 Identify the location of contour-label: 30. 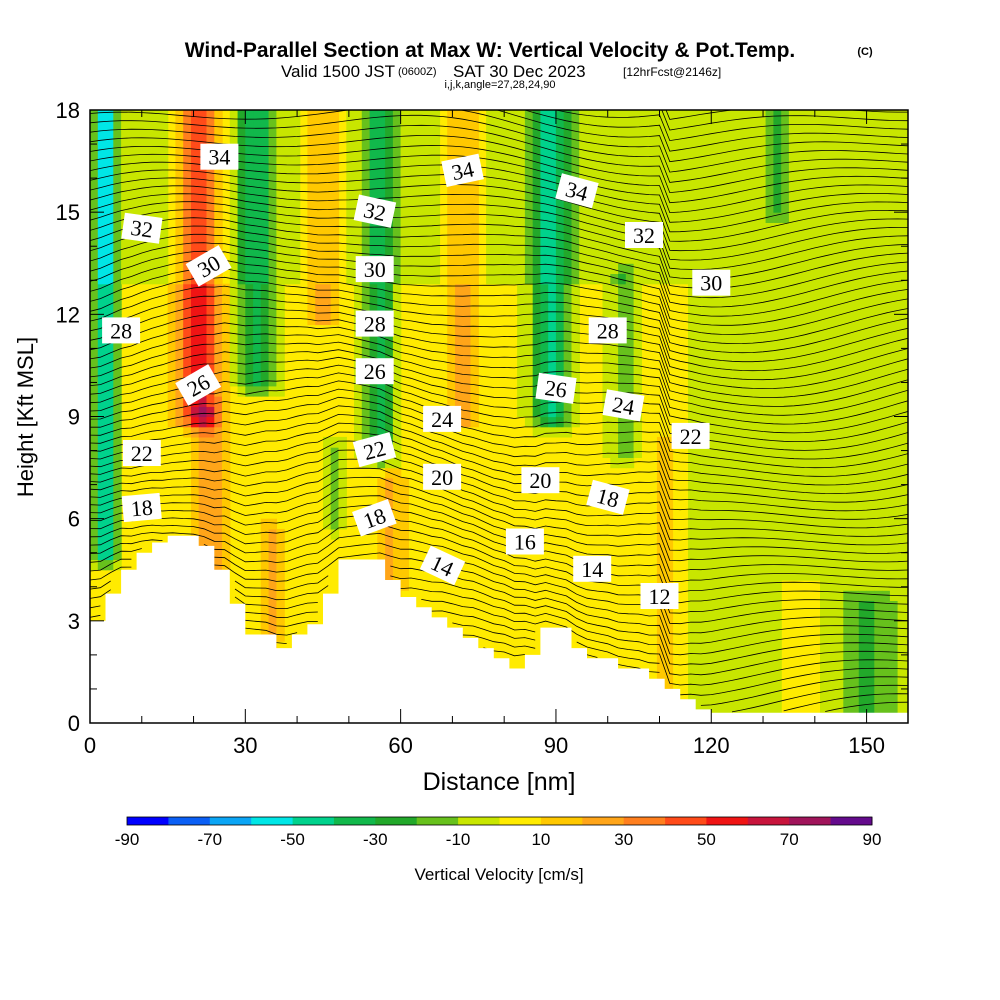
(711, 282).